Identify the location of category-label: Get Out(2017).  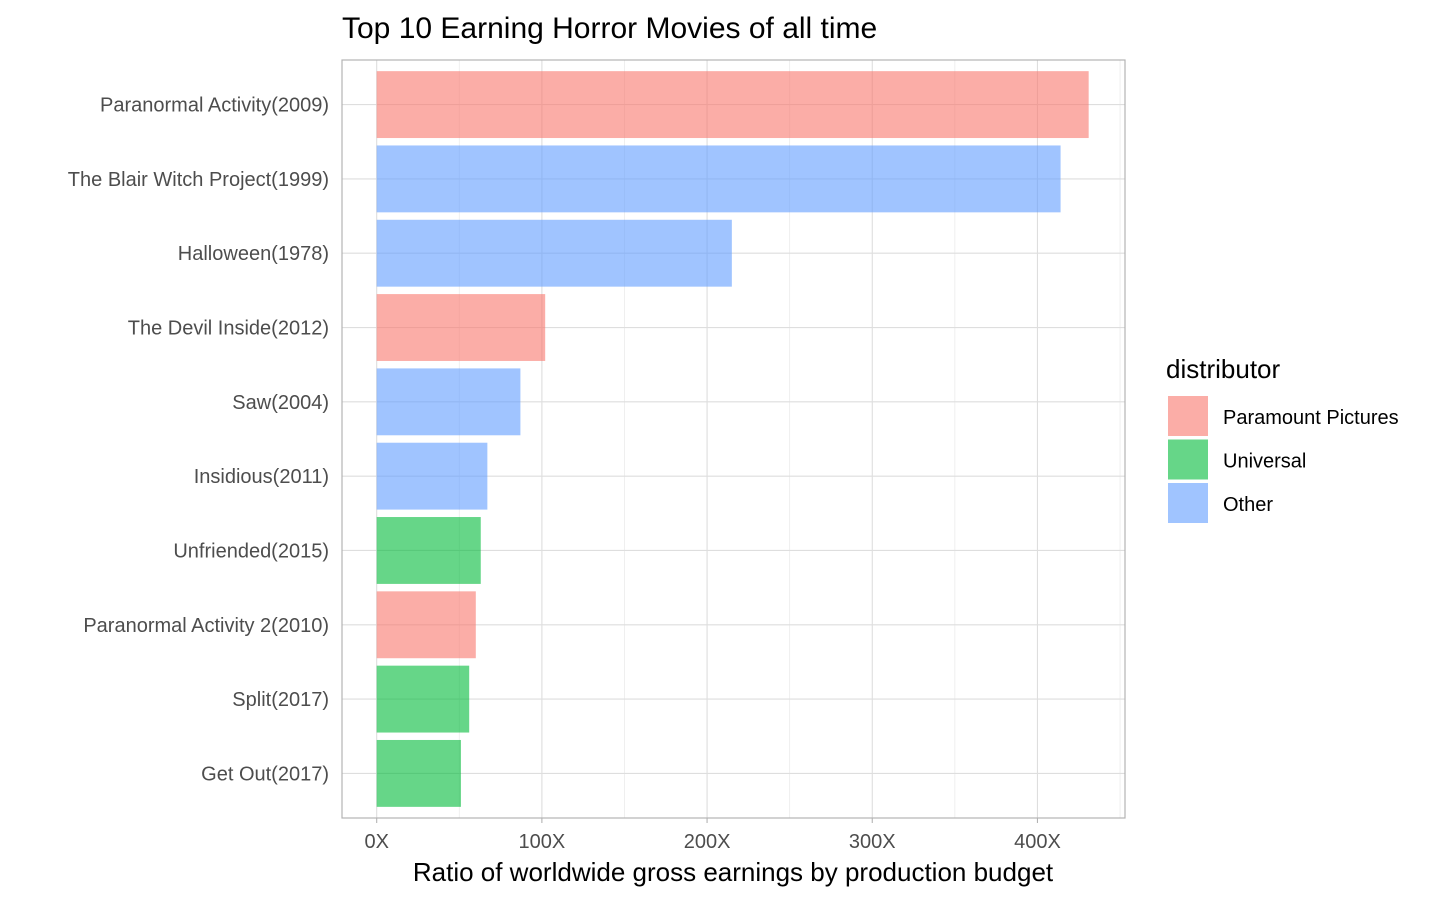
(265, 774).